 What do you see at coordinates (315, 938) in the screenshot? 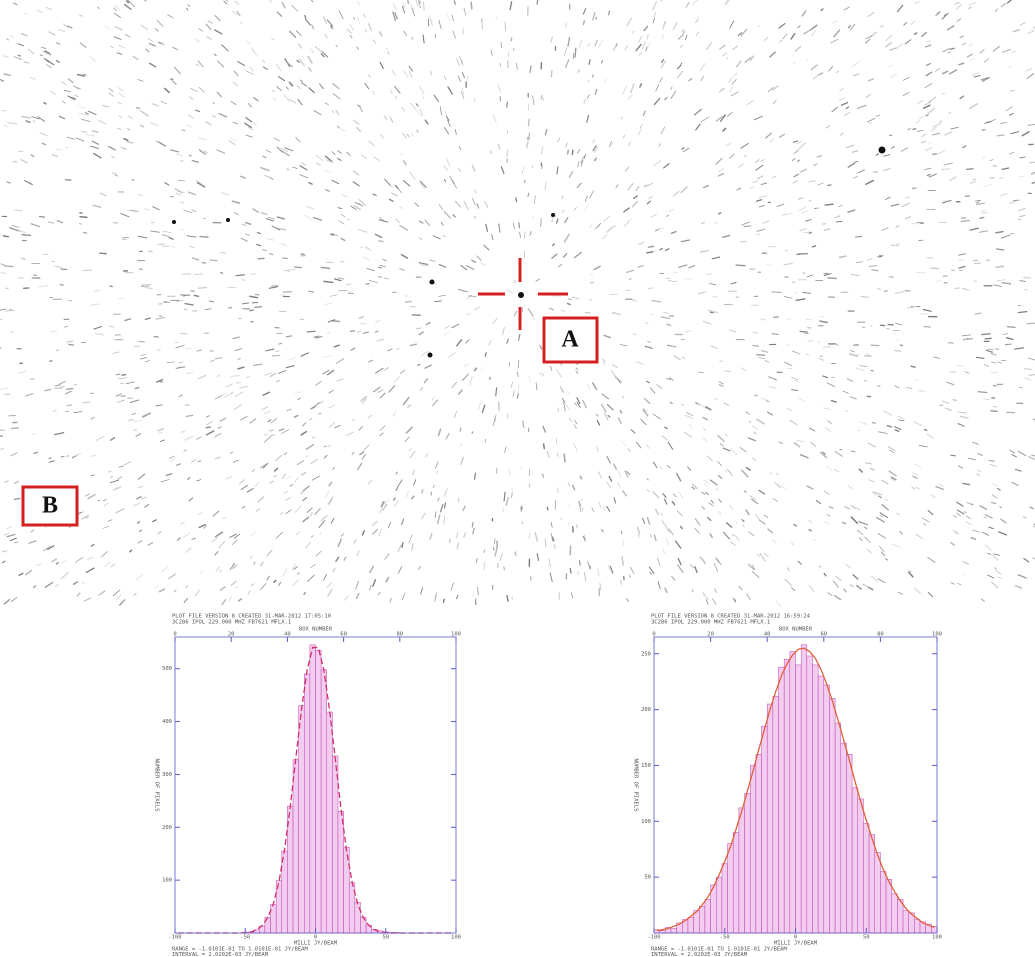
I see `x-tick-label: 0` at bounding box center [315, 938].